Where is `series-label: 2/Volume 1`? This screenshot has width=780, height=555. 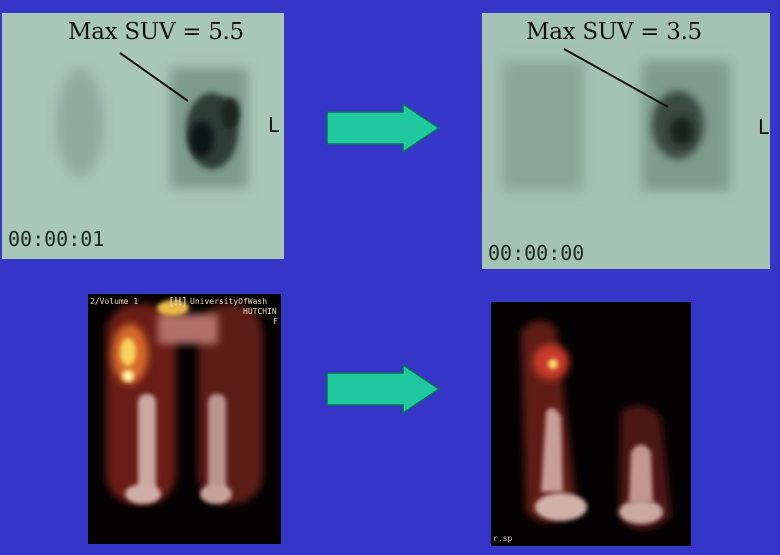 series-label: 2/Volume 1 is located at coordinates (114, 301).